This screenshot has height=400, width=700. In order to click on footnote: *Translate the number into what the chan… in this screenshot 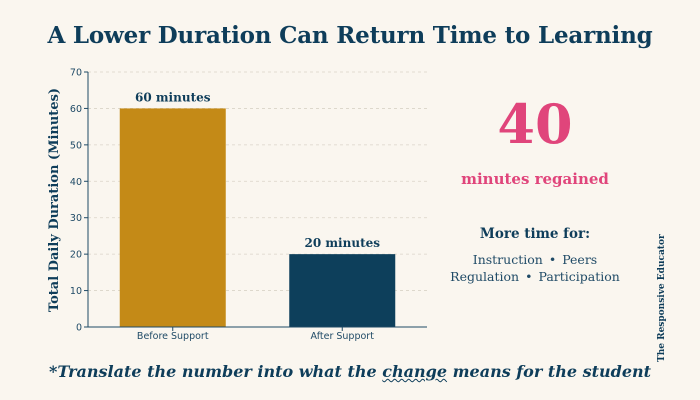, I will do `click(350, 371)`.